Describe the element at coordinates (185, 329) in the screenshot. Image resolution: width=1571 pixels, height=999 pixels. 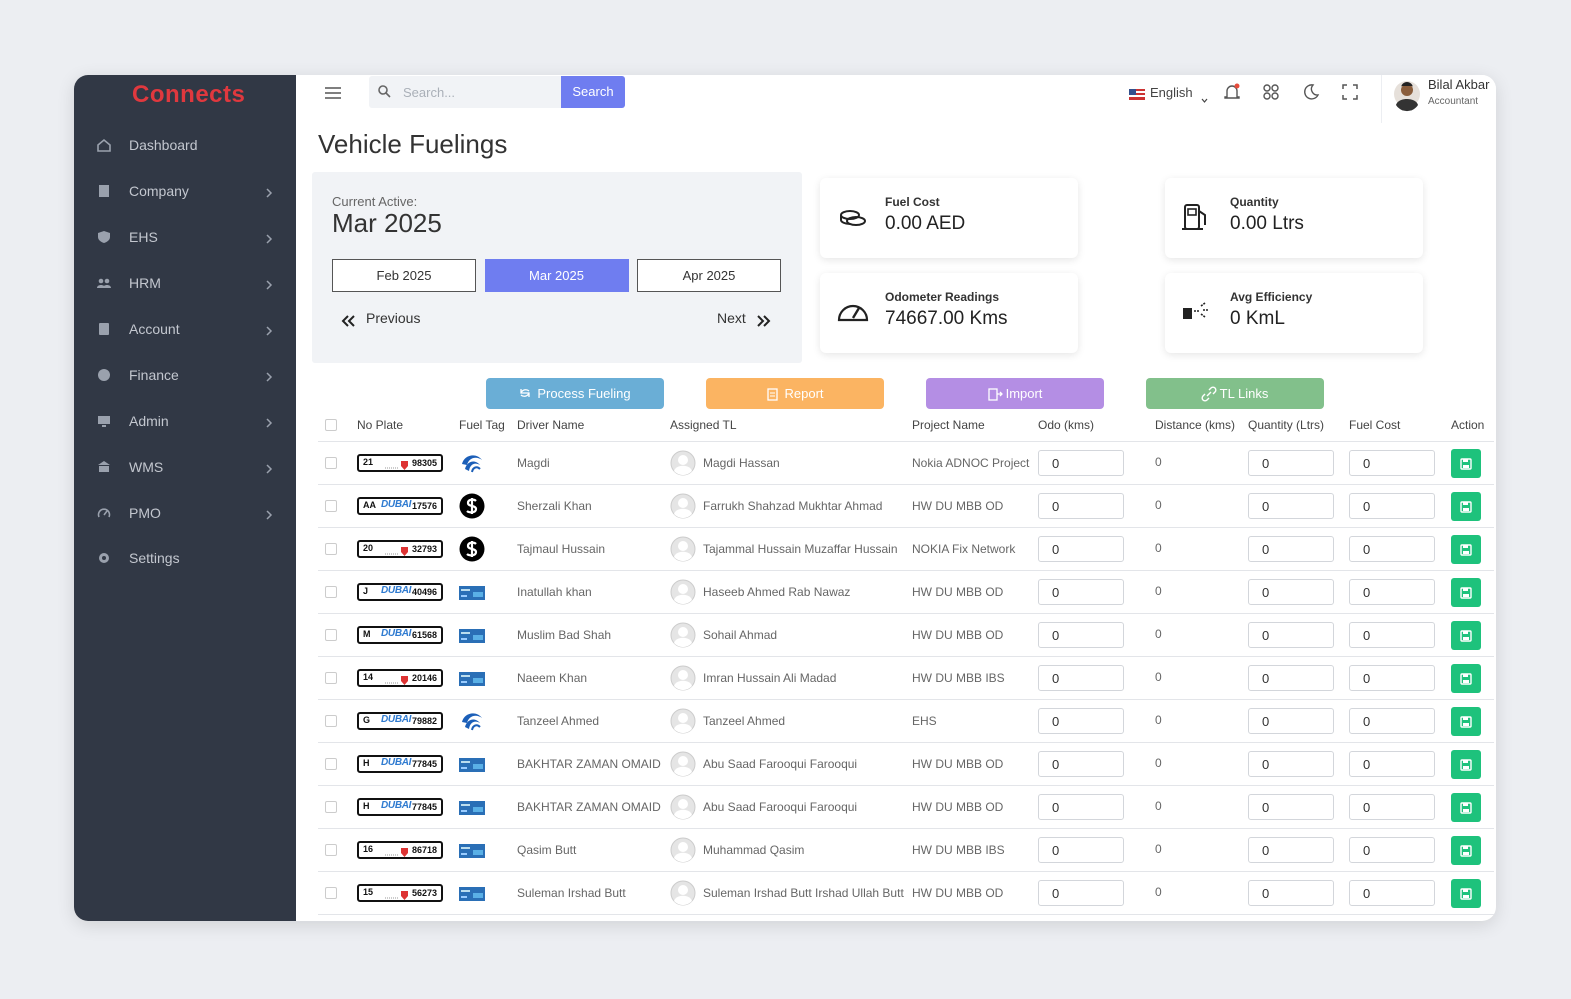
I see `menu-item: Account` at that location.